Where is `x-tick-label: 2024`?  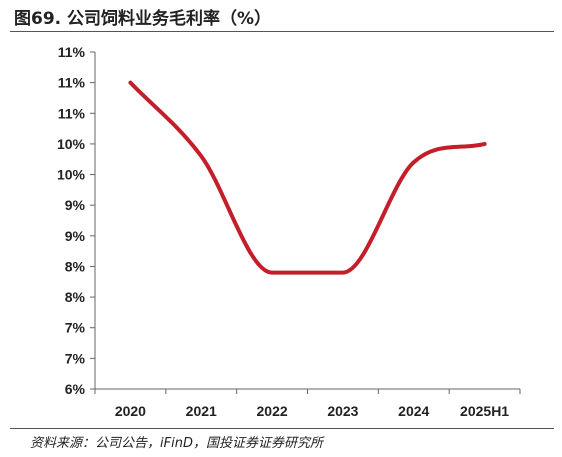
x-tick-label: 2024 is located at coordinates (413, 411).